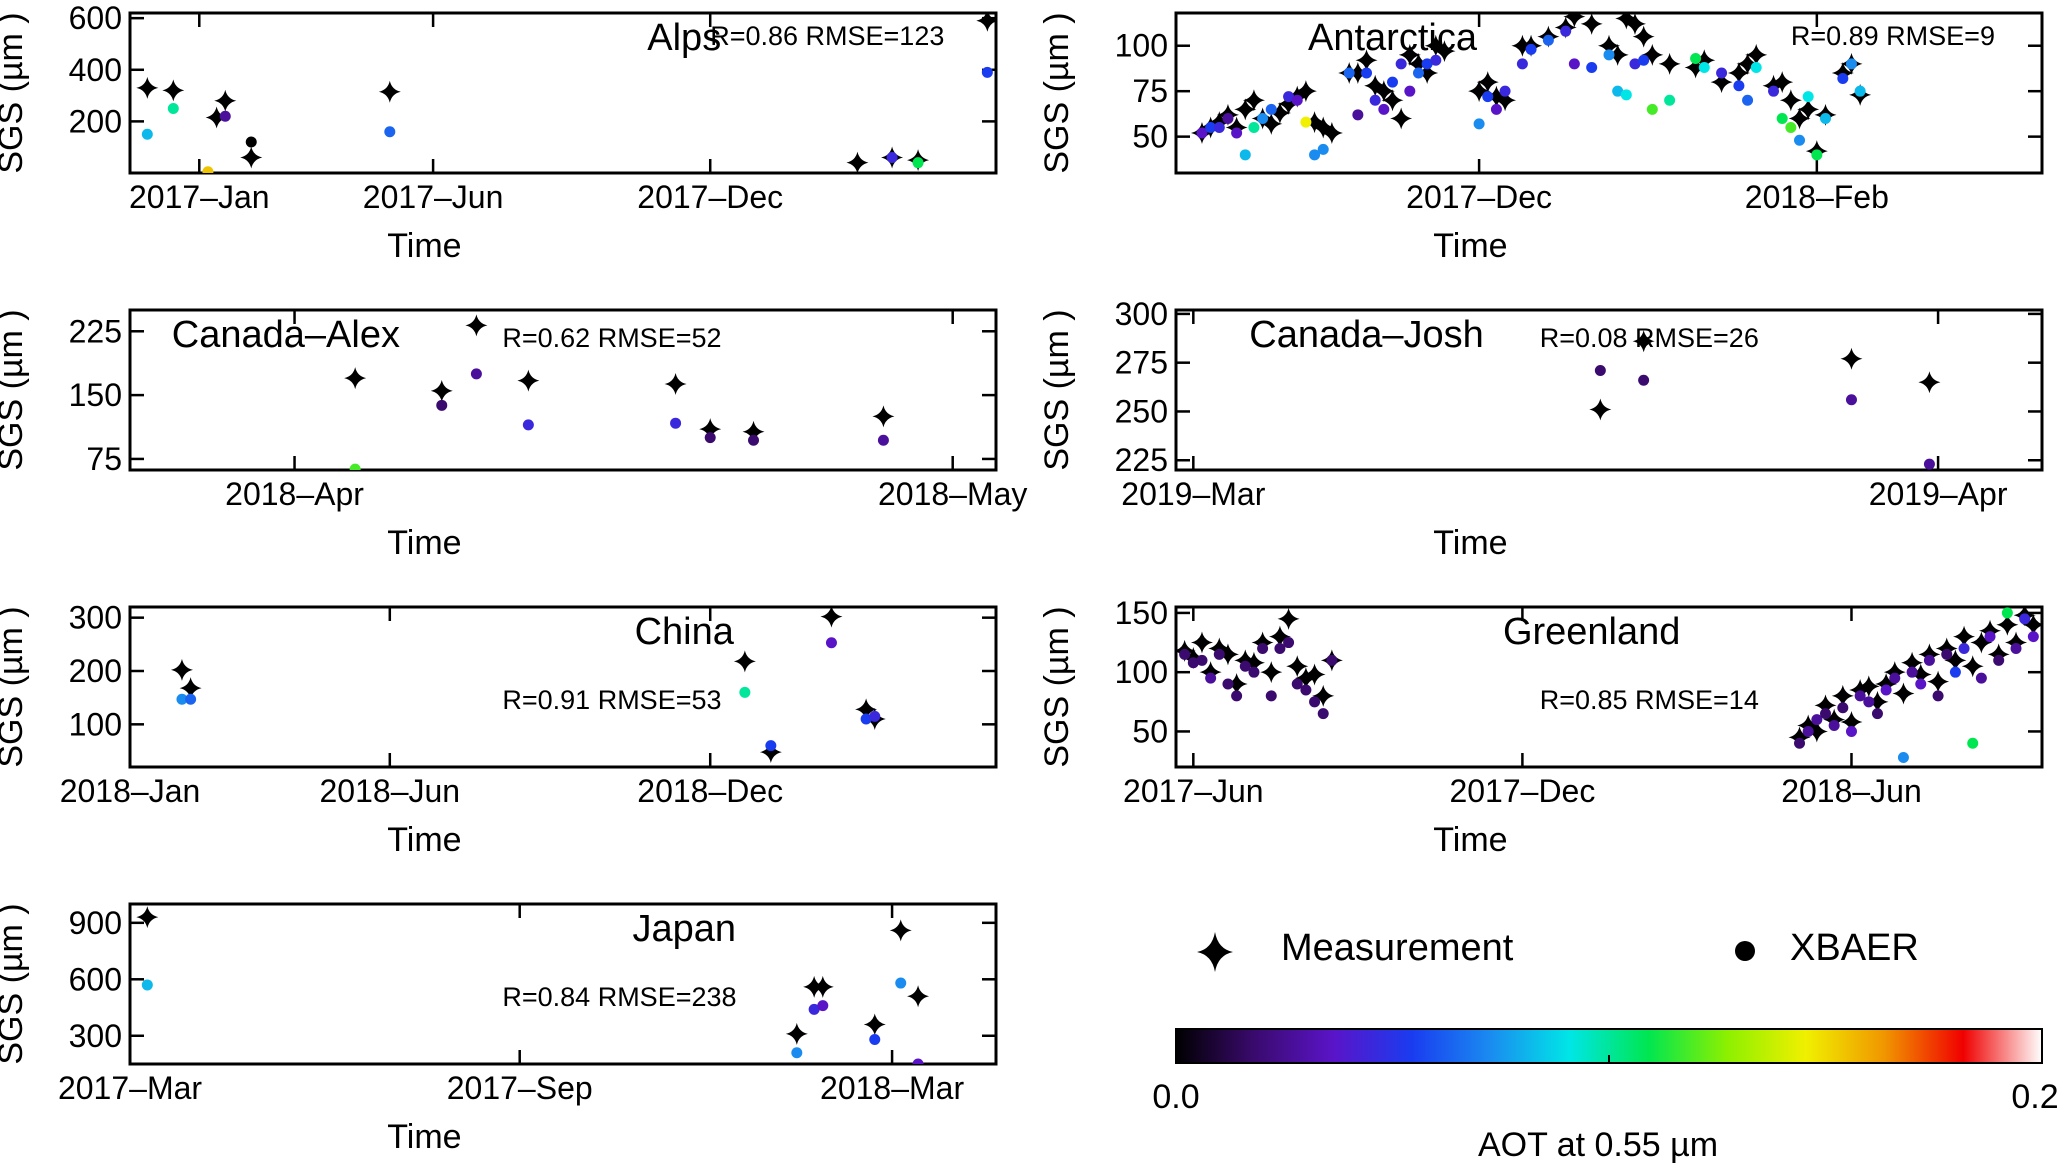 The image size is (2067, 1167). I want to click on x-tick-label: 2018–Dec, so click(710, 791).